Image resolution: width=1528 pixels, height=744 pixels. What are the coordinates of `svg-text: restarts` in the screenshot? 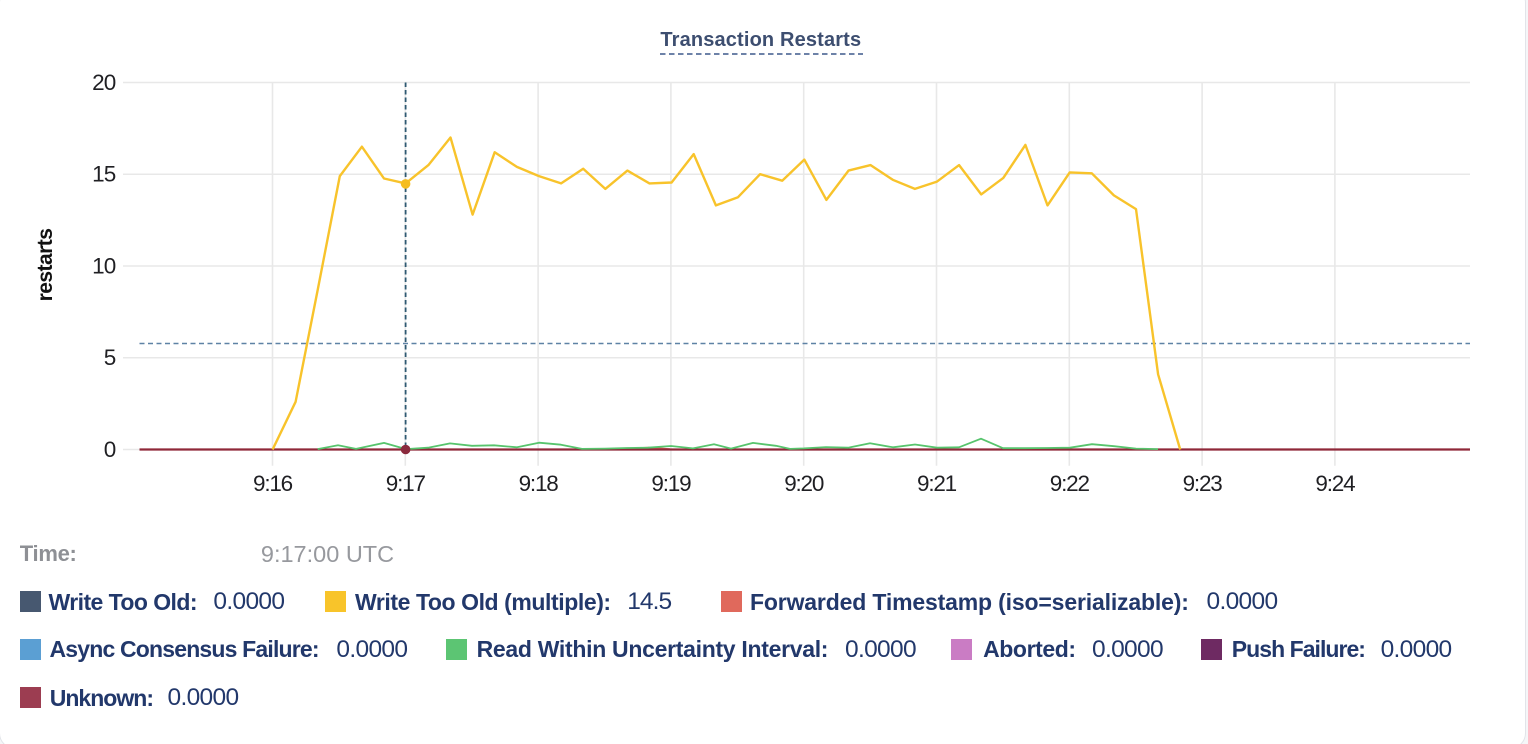 It's located at (45, 265).